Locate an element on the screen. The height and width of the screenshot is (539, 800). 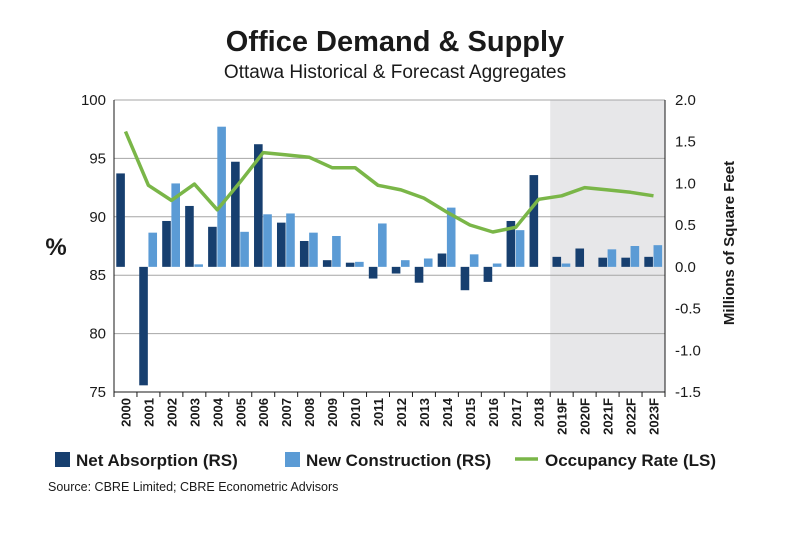
right-tick-label: 1.0 is located at coordinates (685, 183).